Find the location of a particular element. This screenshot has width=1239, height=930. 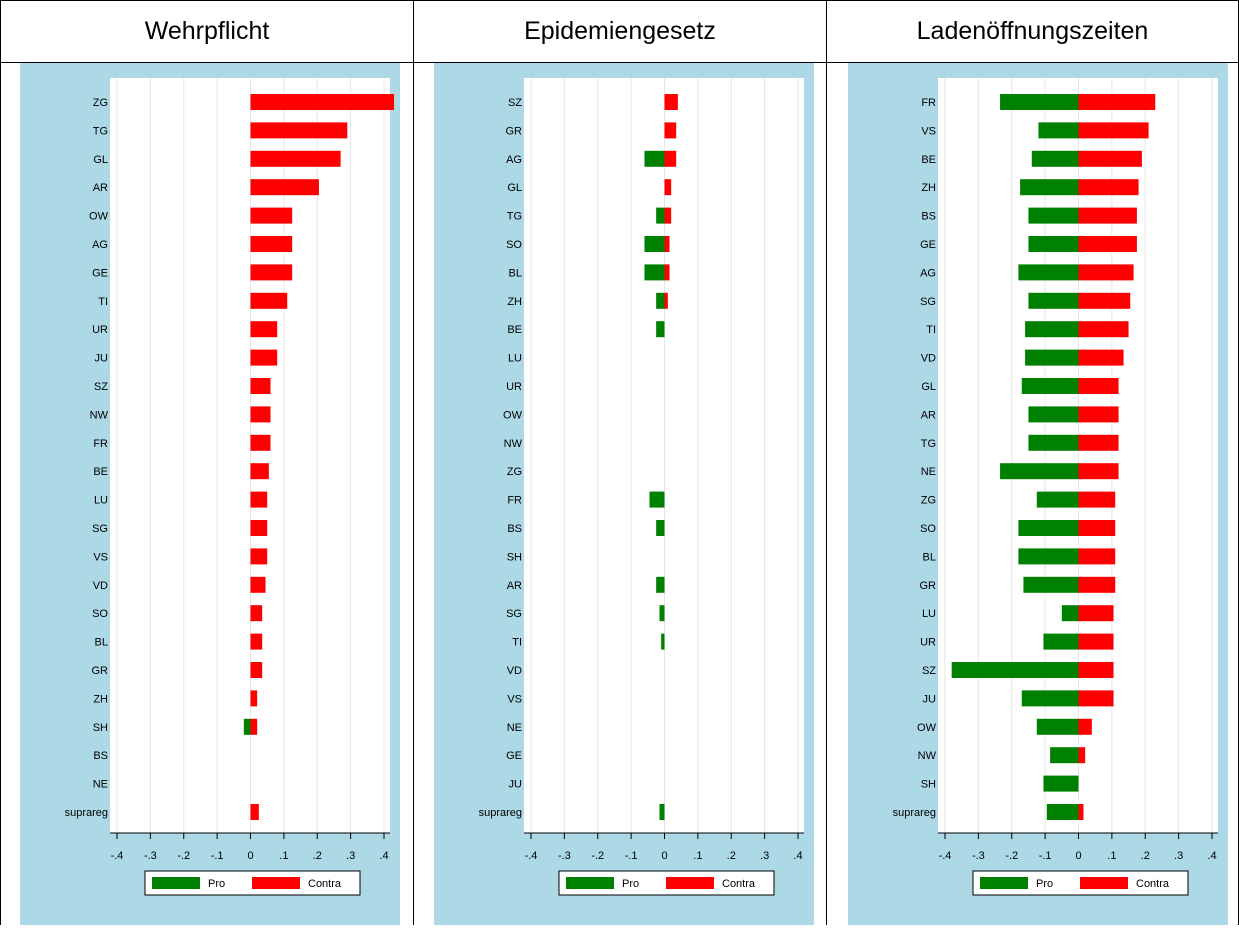

x-tick-label: 0 is located at coordinates (1078, 856).